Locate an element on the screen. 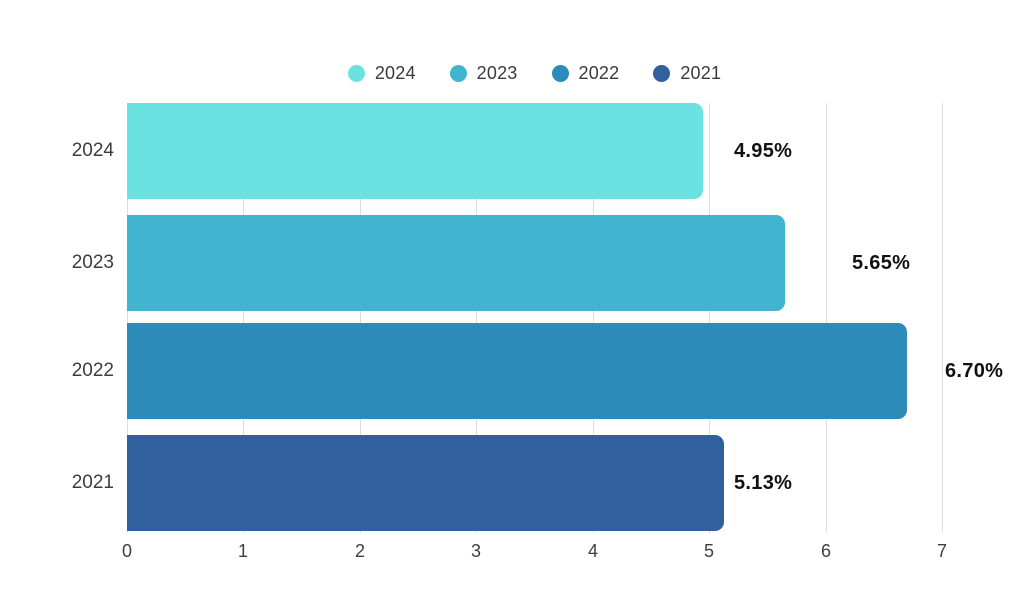  legend-label: 2023 is located at coordinates (497, 72).